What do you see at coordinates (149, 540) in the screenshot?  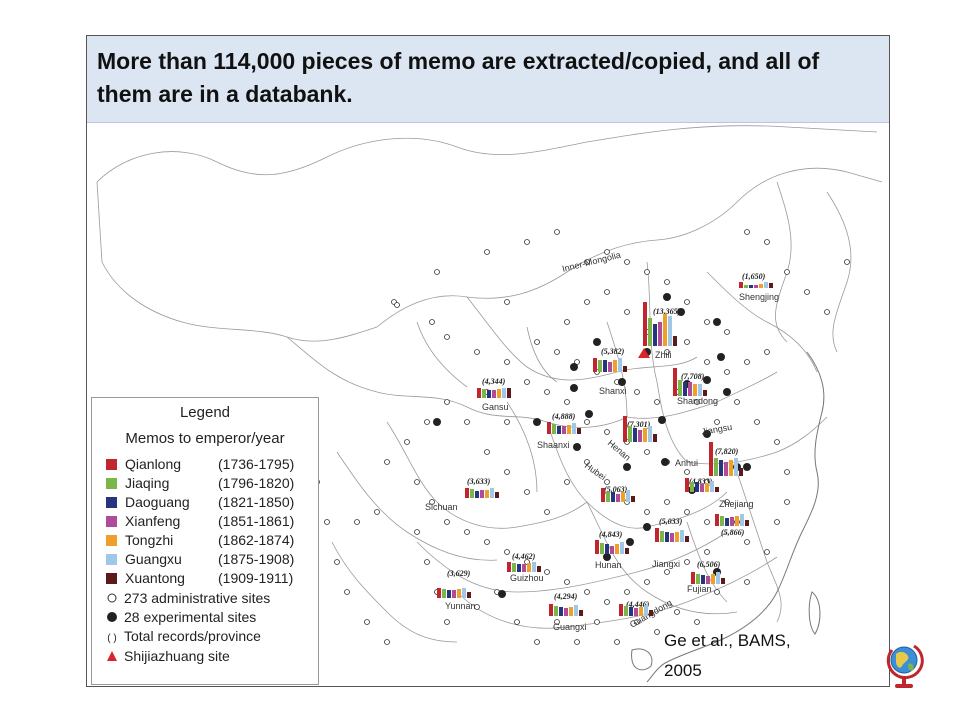 I see `legend-reign-name: Tongzhi` at bounding box center [149, 540].